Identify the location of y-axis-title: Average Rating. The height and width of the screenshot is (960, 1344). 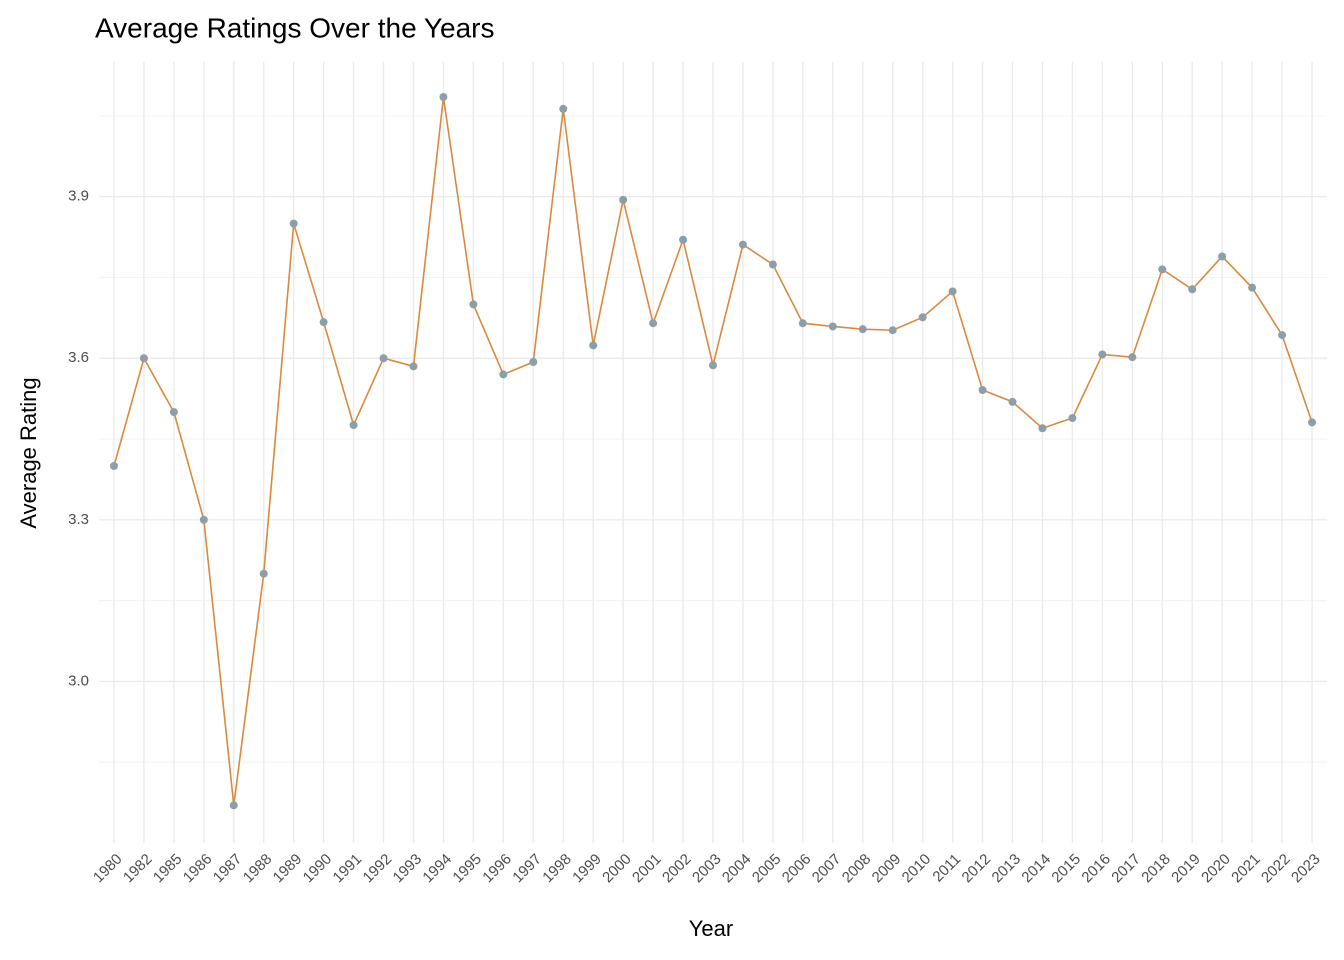
(28, 452).